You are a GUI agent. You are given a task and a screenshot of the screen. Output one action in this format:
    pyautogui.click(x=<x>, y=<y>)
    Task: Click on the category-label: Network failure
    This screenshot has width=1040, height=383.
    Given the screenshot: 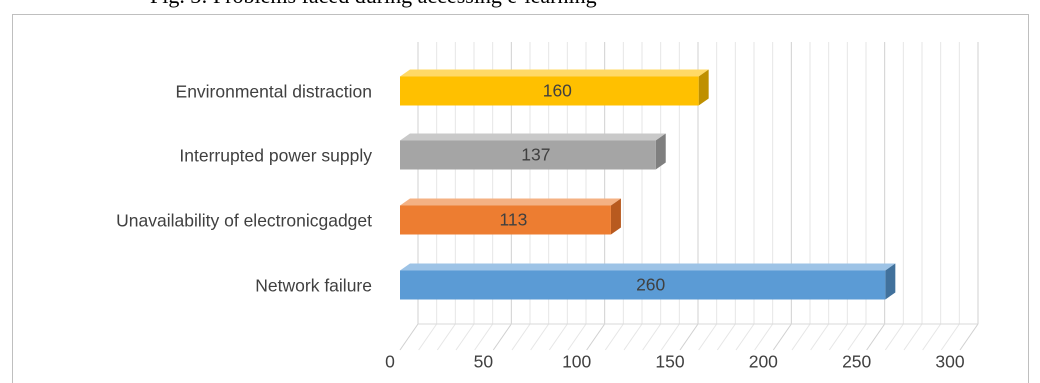 What is the action you would take?
    pyautogui.click(x=313, y=286)
    